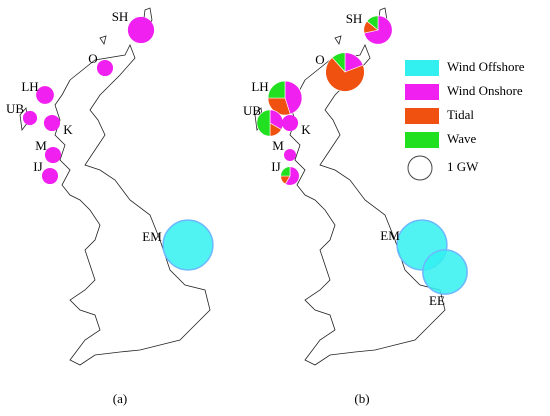 This screenshot has width=550, height=416. What do you see at coordinates (486, 66) in the screenshot?
I see `legend-label: Wind Offshore` at bounding box center [486, 66].